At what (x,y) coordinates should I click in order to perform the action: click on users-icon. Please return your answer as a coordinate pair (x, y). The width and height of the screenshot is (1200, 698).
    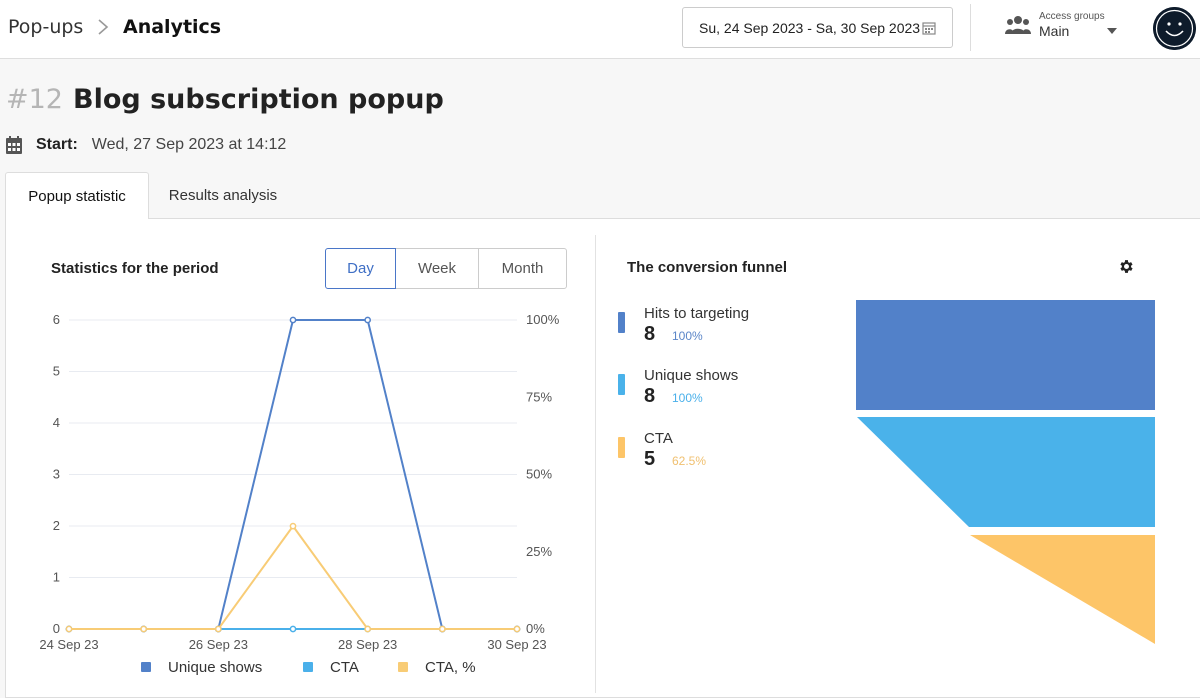
    Looking at the image, I should click on (1018, 25).